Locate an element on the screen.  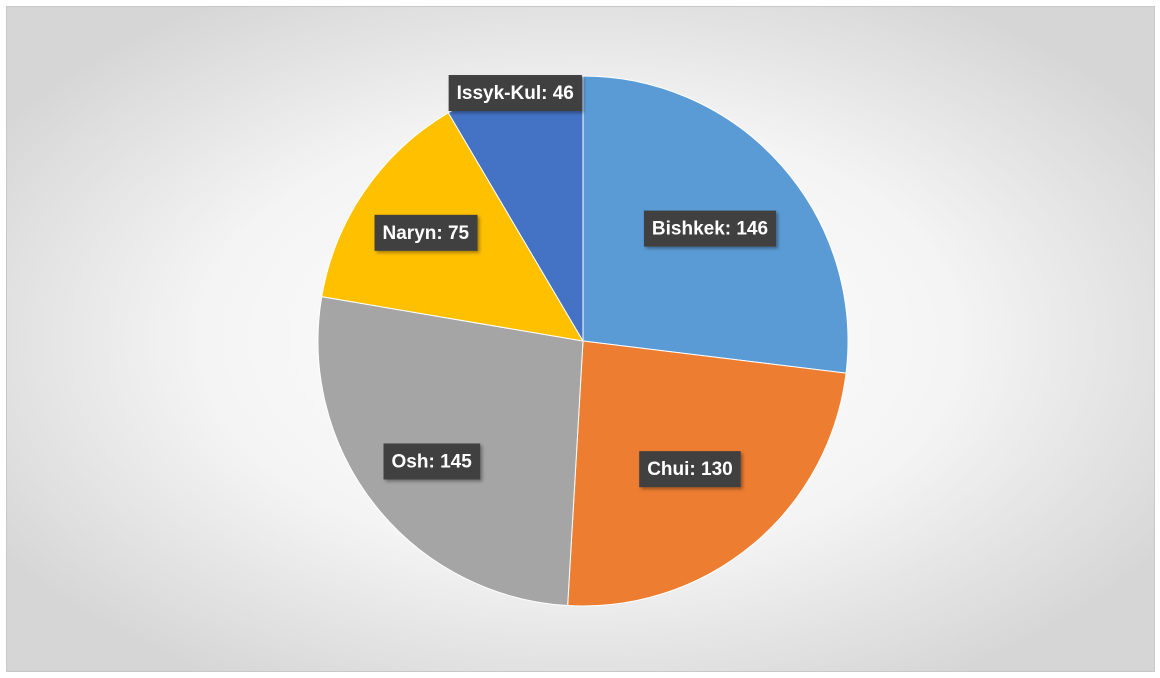
data-label: Bishkek: 146 is located at coordinates (710, 229).